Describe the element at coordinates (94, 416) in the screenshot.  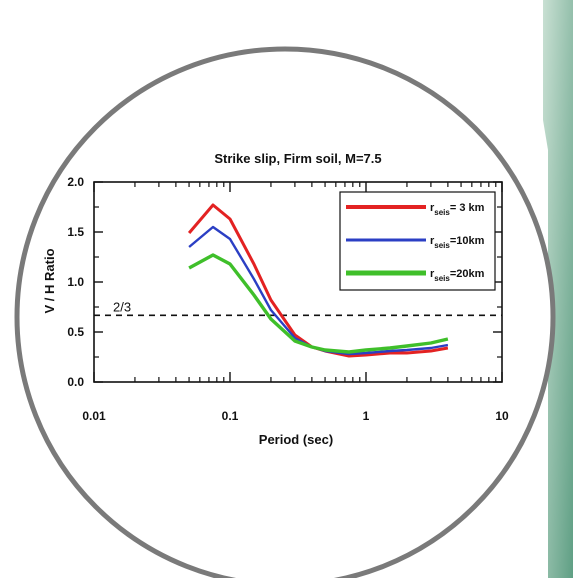
I see `x-tick-label: 0.01` at that location.